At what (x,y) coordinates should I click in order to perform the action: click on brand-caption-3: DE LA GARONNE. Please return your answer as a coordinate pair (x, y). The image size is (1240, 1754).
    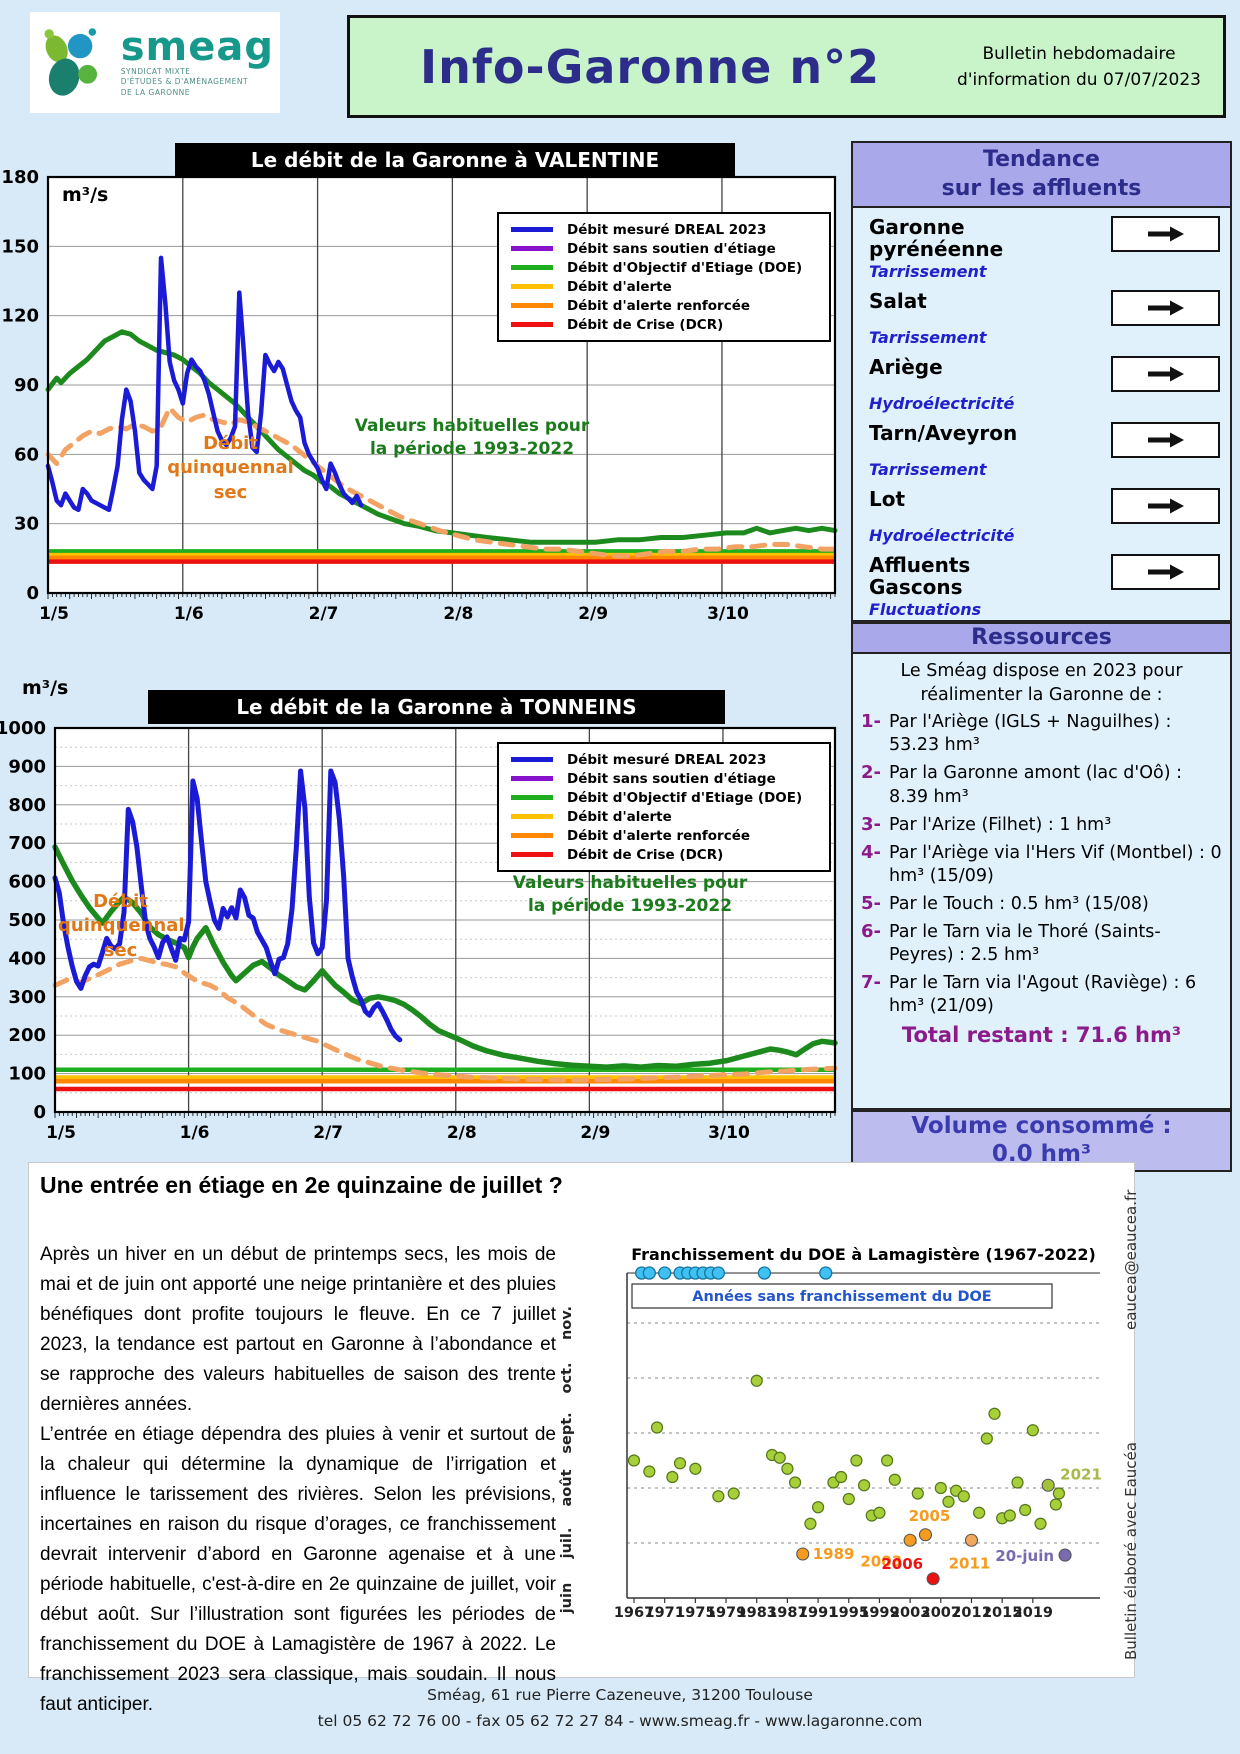
    Looking at the image, I should click on (155, 92).